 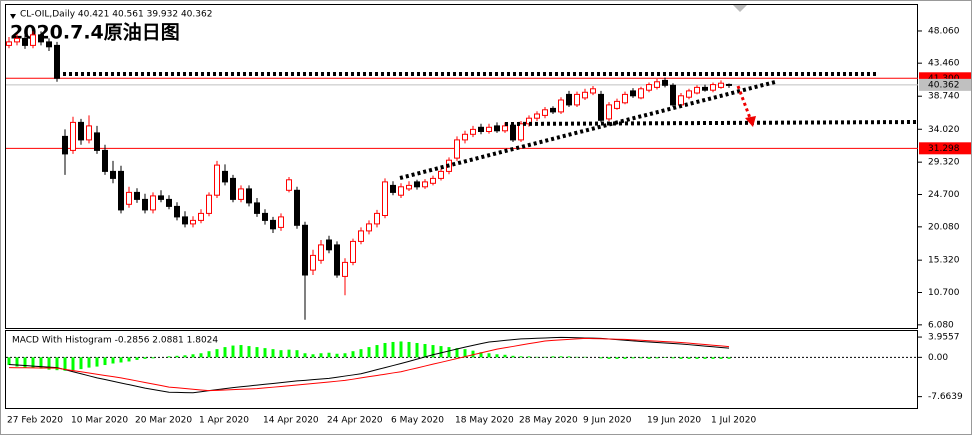 I want to click on x-tick-label: 27 Feb 2020, so click(x=35, y=421).